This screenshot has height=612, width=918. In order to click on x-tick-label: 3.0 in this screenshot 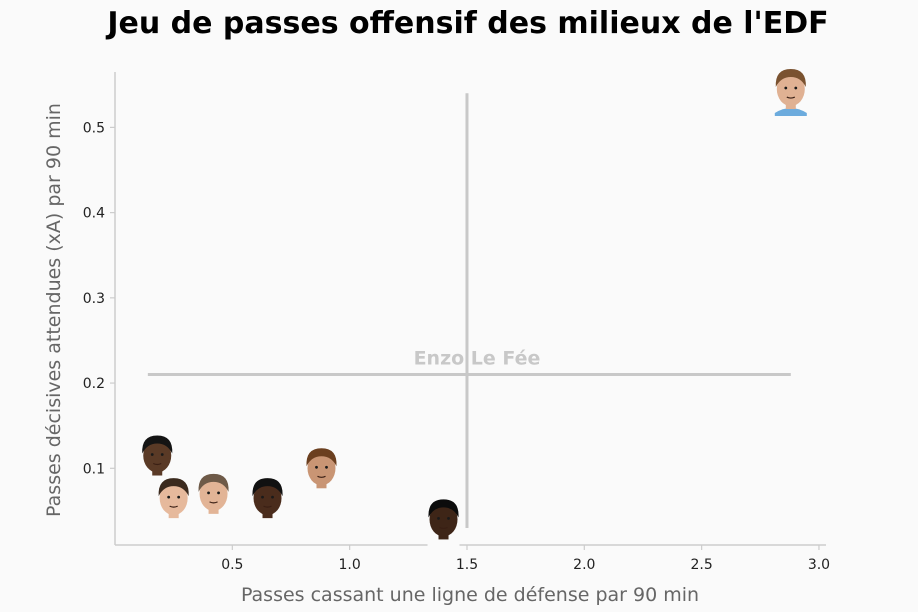, I will do `click(819, 565)`.